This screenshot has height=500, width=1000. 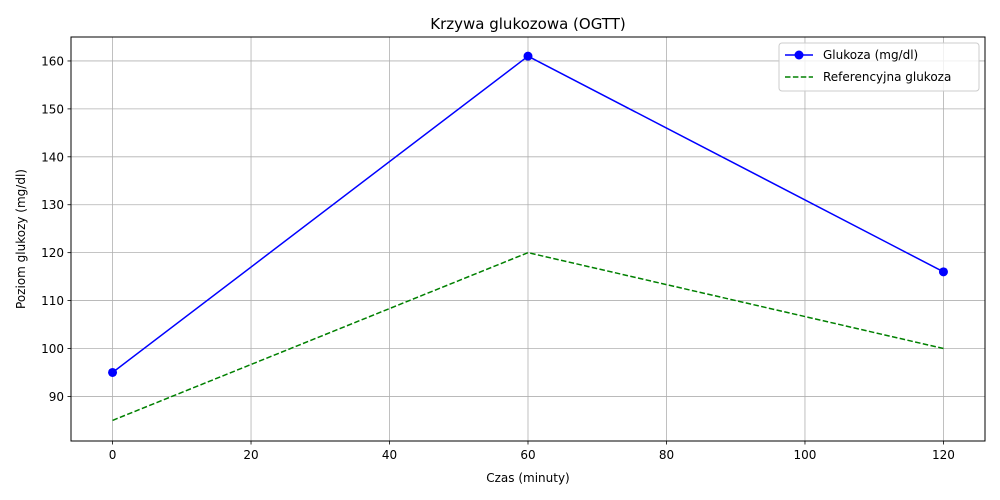 I want to click on y-tick-label: 150, so click(x=52, y=109).